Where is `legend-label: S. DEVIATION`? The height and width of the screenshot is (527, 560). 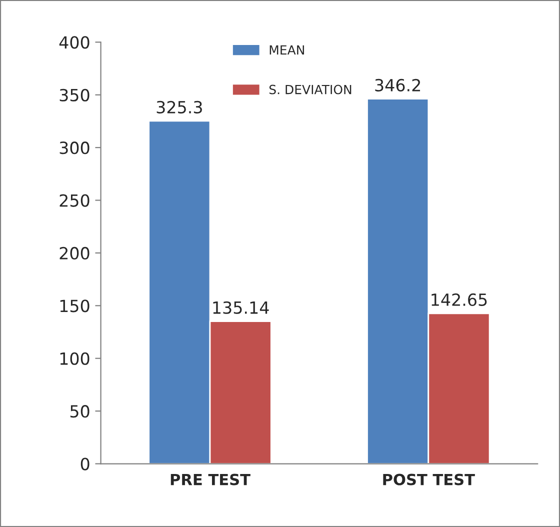
legend-label: S. DEVIATION is located at coordinates (310, 89).